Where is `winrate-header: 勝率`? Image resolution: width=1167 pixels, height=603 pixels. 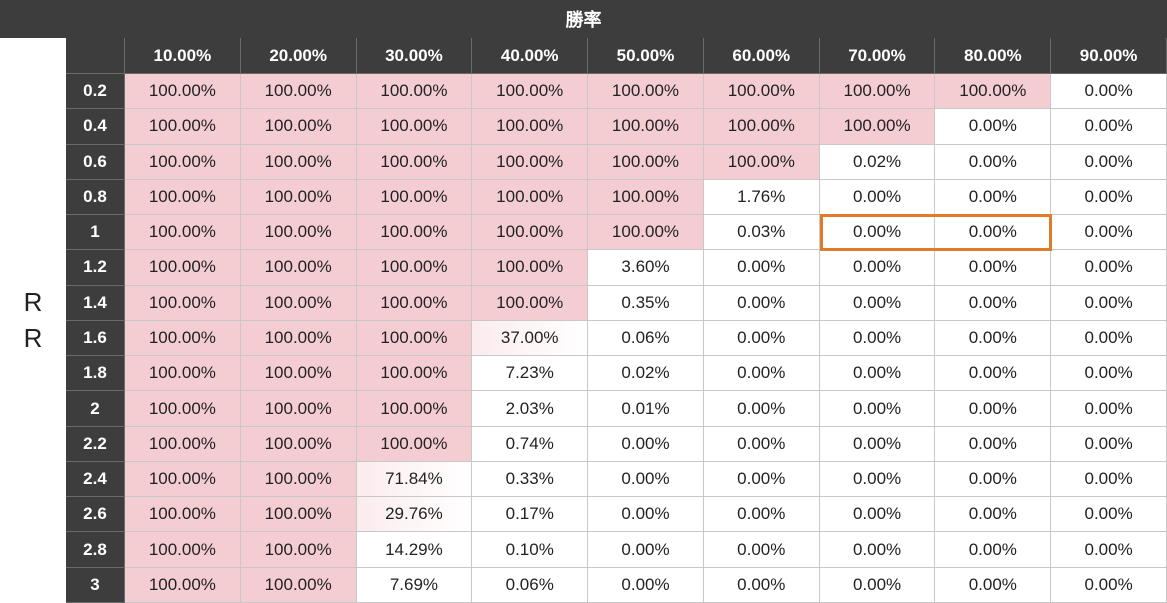
winrate-header: 勝率 is located at coordinates (583, 19).